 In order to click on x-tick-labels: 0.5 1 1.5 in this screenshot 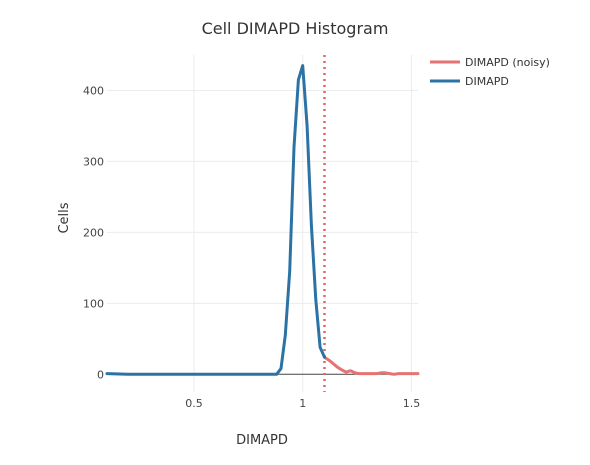, I will do `click(302, 403)`.